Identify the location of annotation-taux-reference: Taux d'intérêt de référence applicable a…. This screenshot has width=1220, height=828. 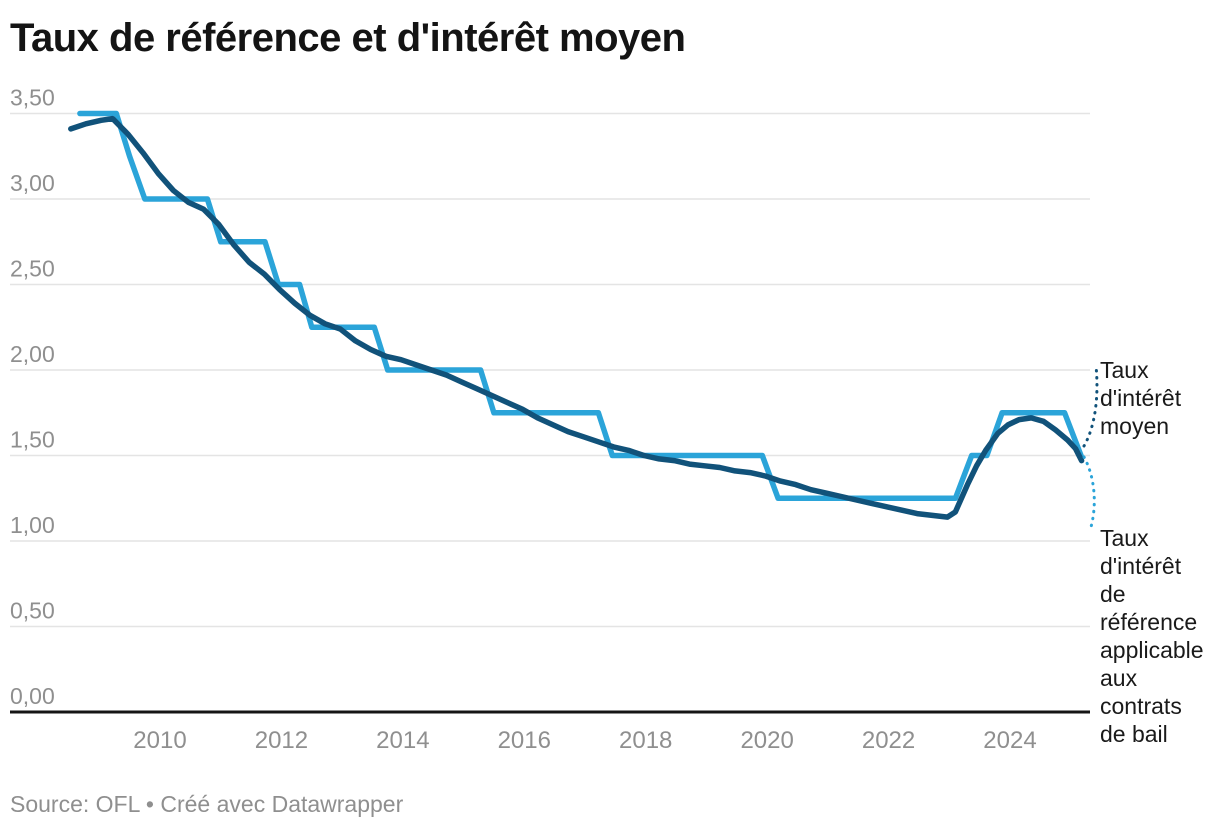
(1152, 636).